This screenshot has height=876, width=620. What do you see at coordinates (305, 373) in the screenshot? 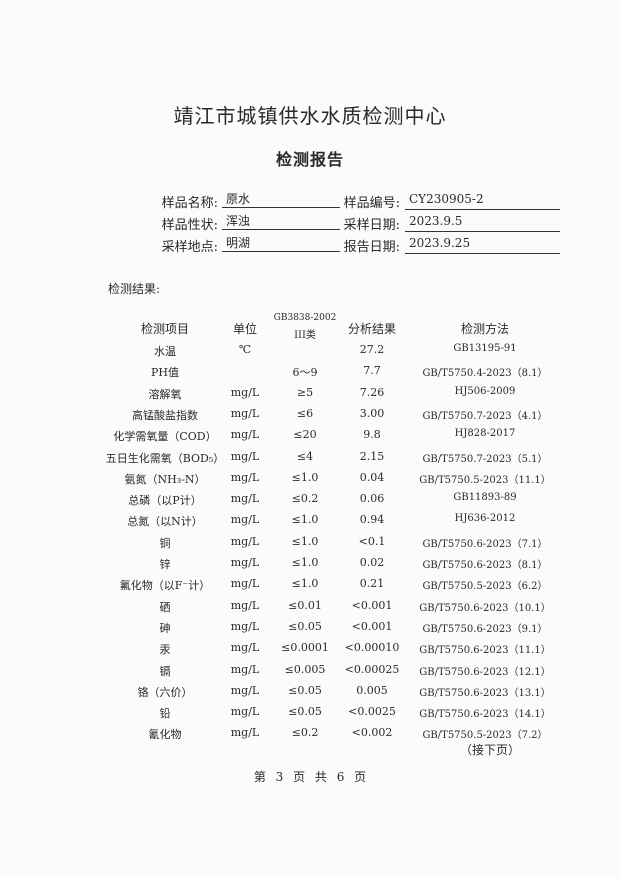
I see `row-standard: 6～9` at bounding box center [305, 373].